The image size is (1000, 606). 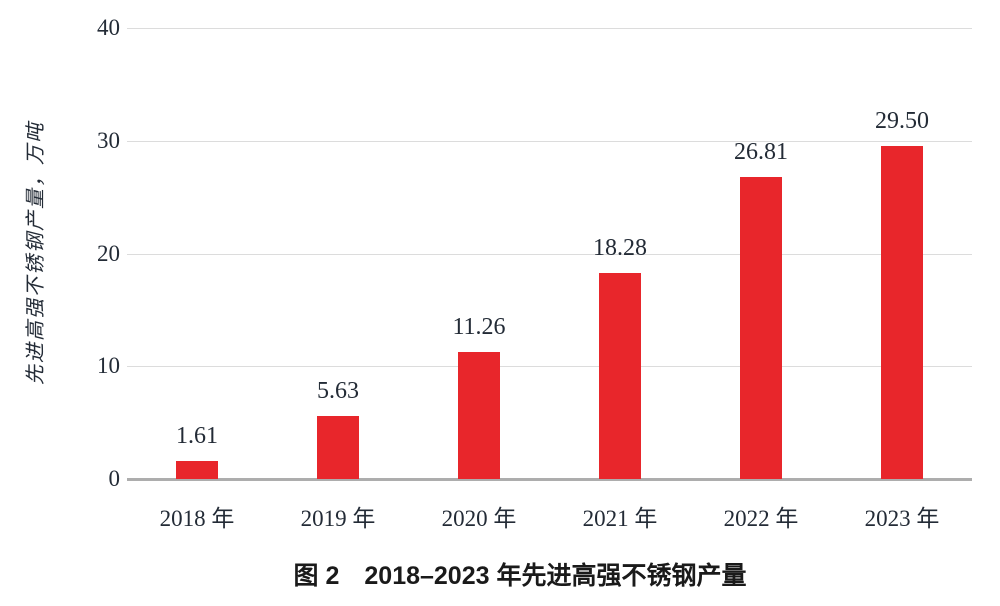 What do you see at coordinates (197, 518) in the screenshot?
I see `x-tick-label: 2018 年` at bounding box center [197, 518].